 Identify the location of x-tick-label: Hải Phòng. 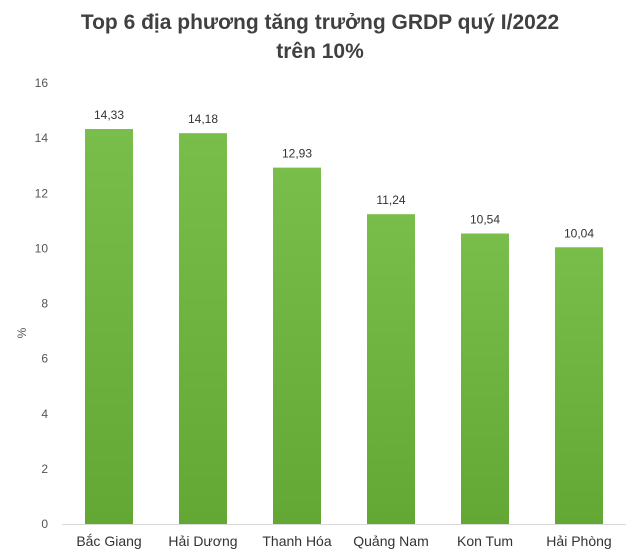
(578, 541).